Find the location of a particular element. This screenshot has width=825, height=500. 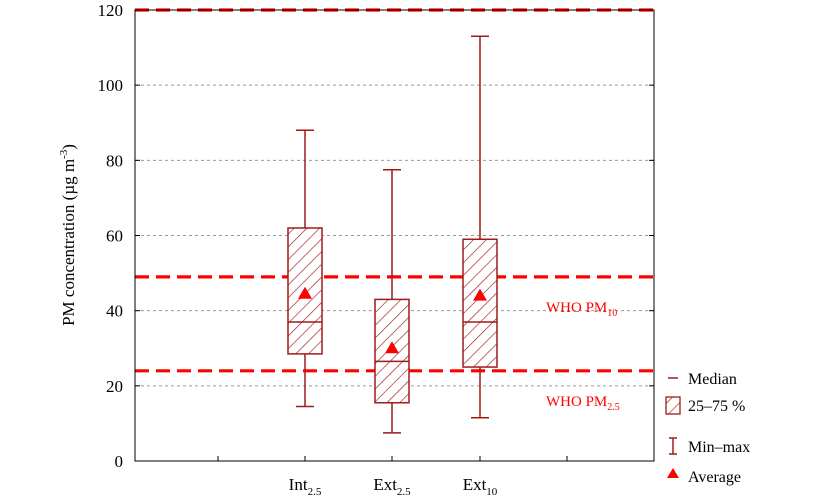

reference-line-label: WHO PM2.5 is located at coordinates (583, 403).